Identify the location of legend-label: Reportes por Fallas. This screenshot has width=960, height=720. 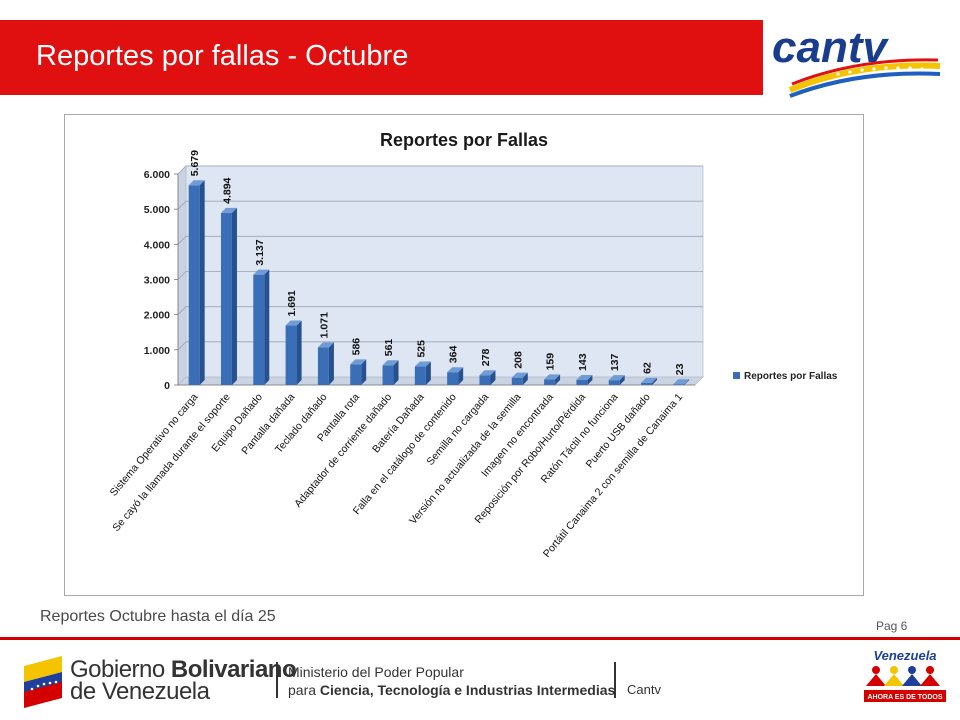
(791, 376).